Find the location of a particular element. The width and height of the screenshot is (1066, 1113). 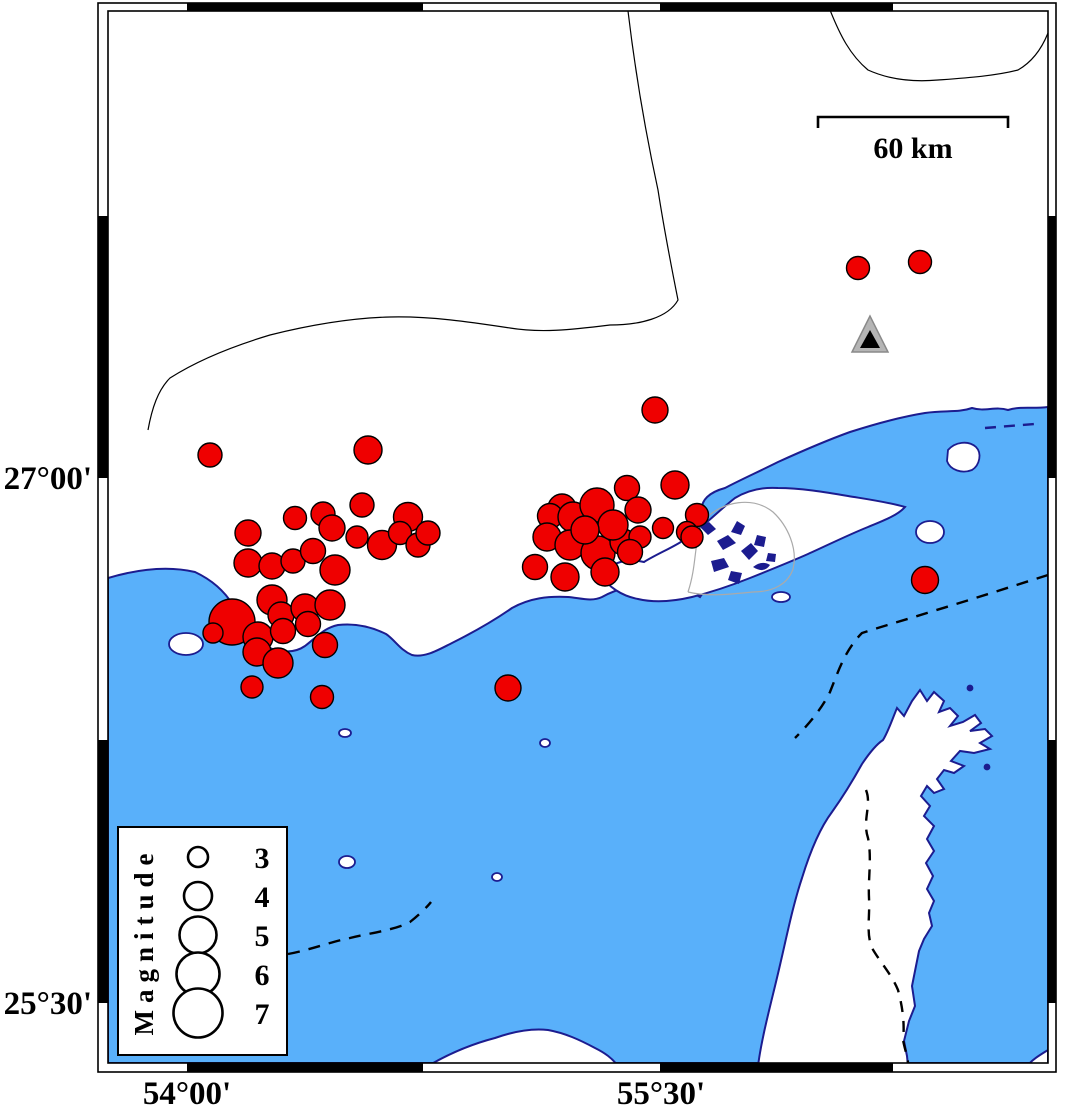

legend-magnitude-label: 3 is located at coordinates (262, 858).